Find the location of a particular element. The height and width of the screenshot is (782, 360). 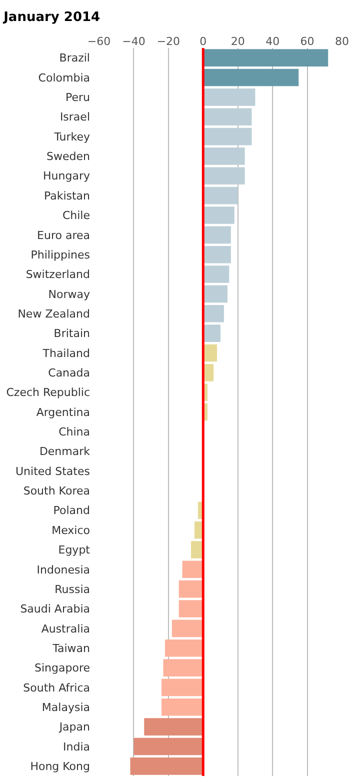

y-tick-label: Saudi Arabia is located at coordinates (55, 609).